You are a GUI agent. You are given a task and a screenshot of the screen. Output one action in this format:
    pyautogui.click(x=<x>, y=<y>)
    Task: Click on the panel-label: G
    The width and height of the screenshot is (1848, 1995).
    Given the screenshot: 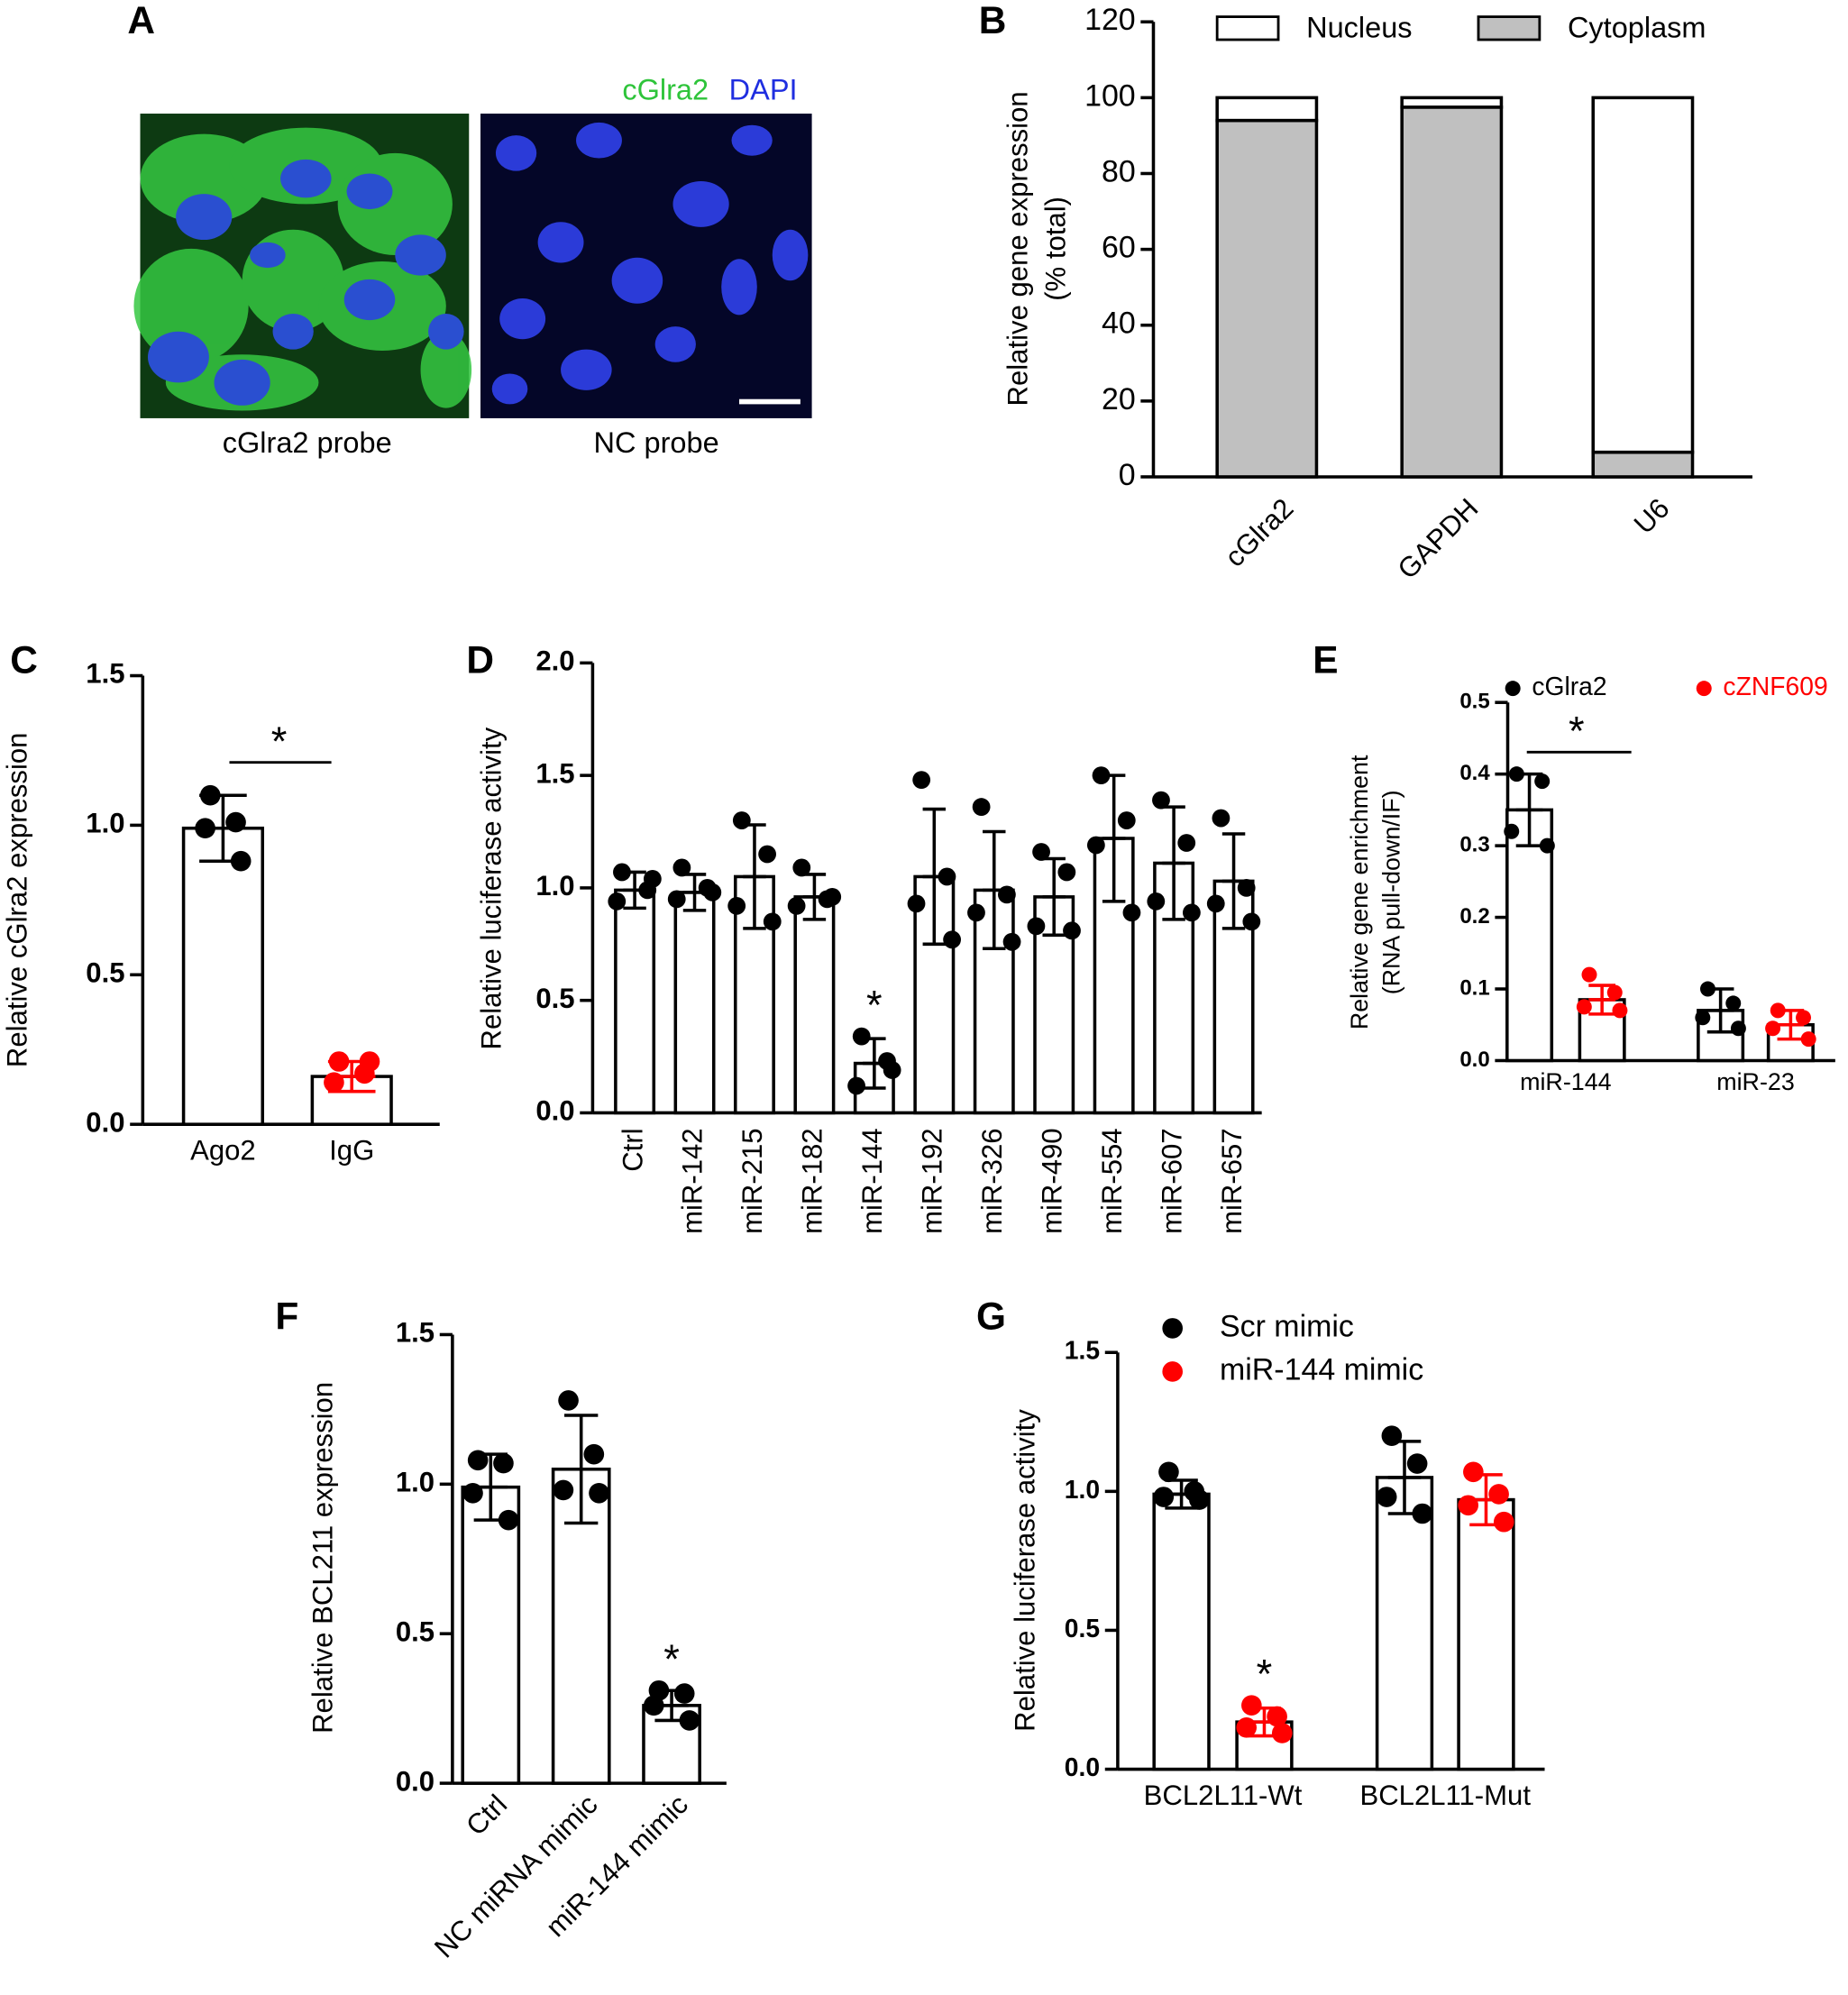 What is the action you would take?
    pyautogui.click(x=991, y=1316)
    